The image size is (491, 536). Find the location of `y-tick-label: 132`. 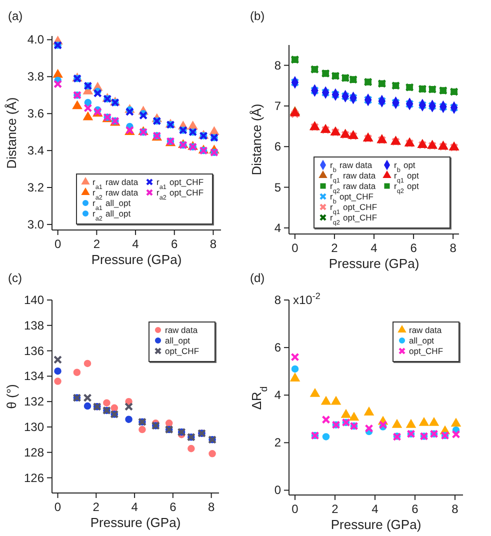

y-tick-label: 132 is located at coordinates (34, 401).